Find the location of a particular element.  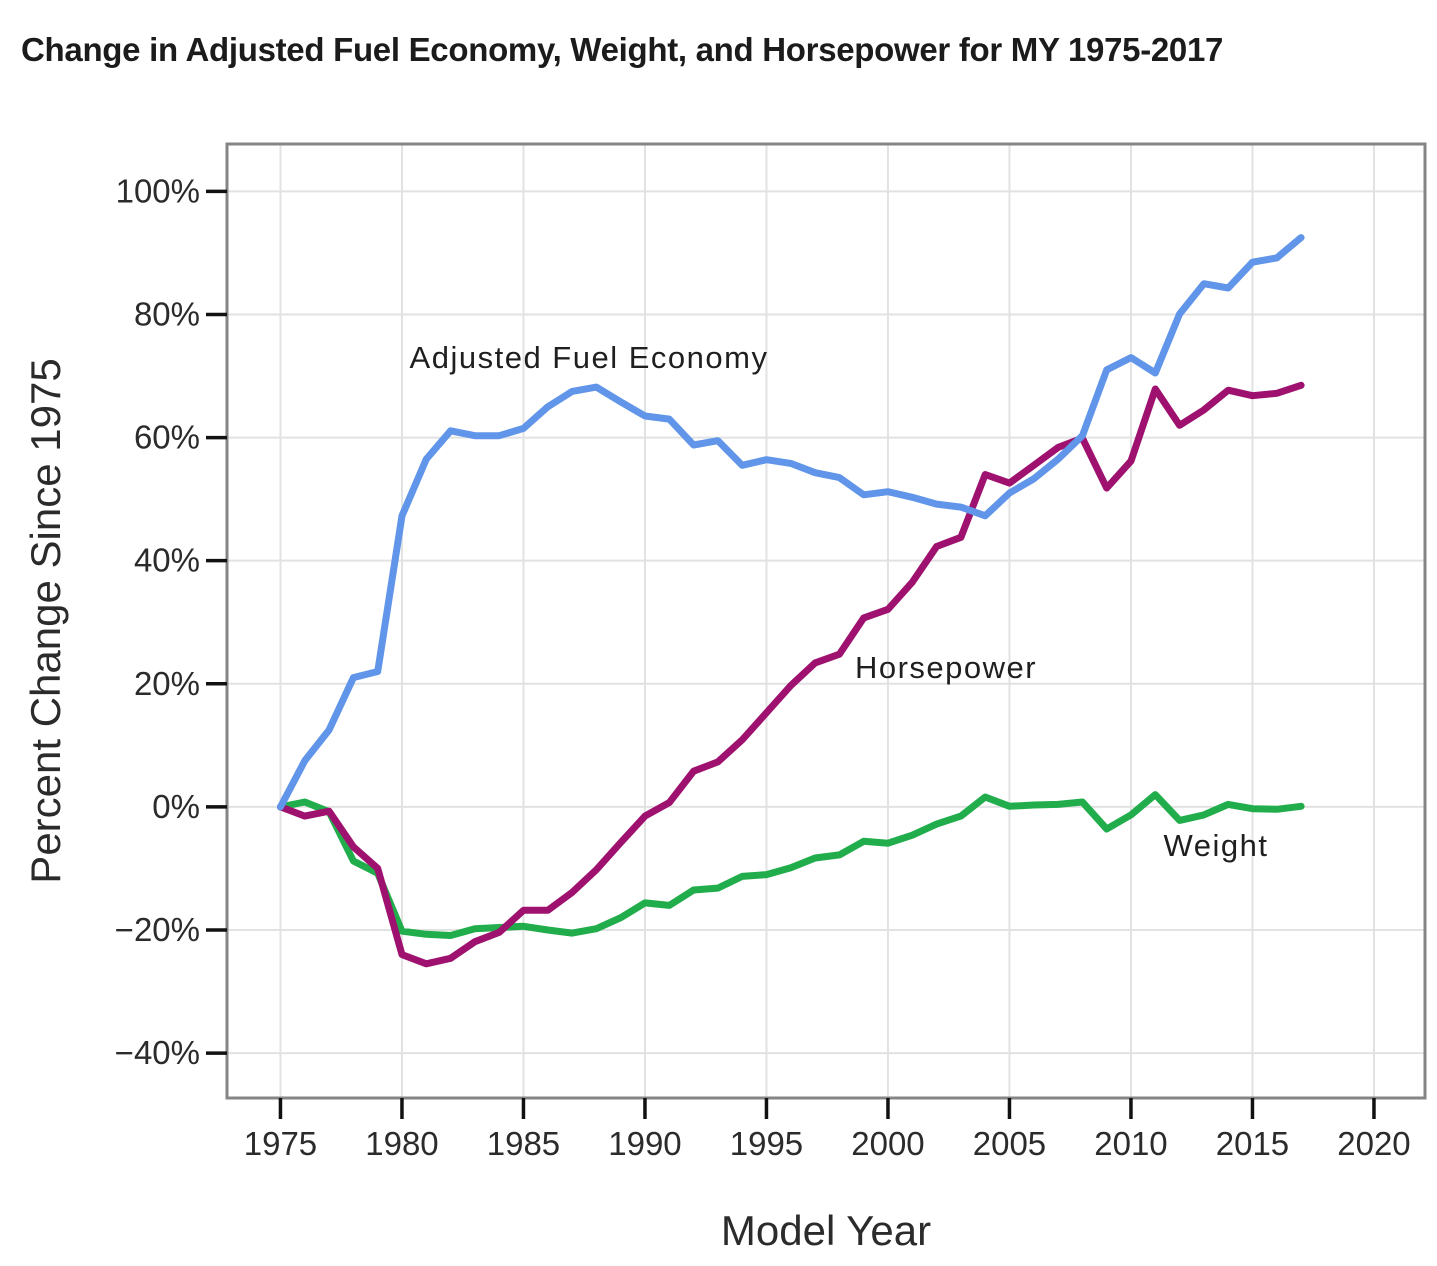

series-line-weight is located at coordinates (791, 865).